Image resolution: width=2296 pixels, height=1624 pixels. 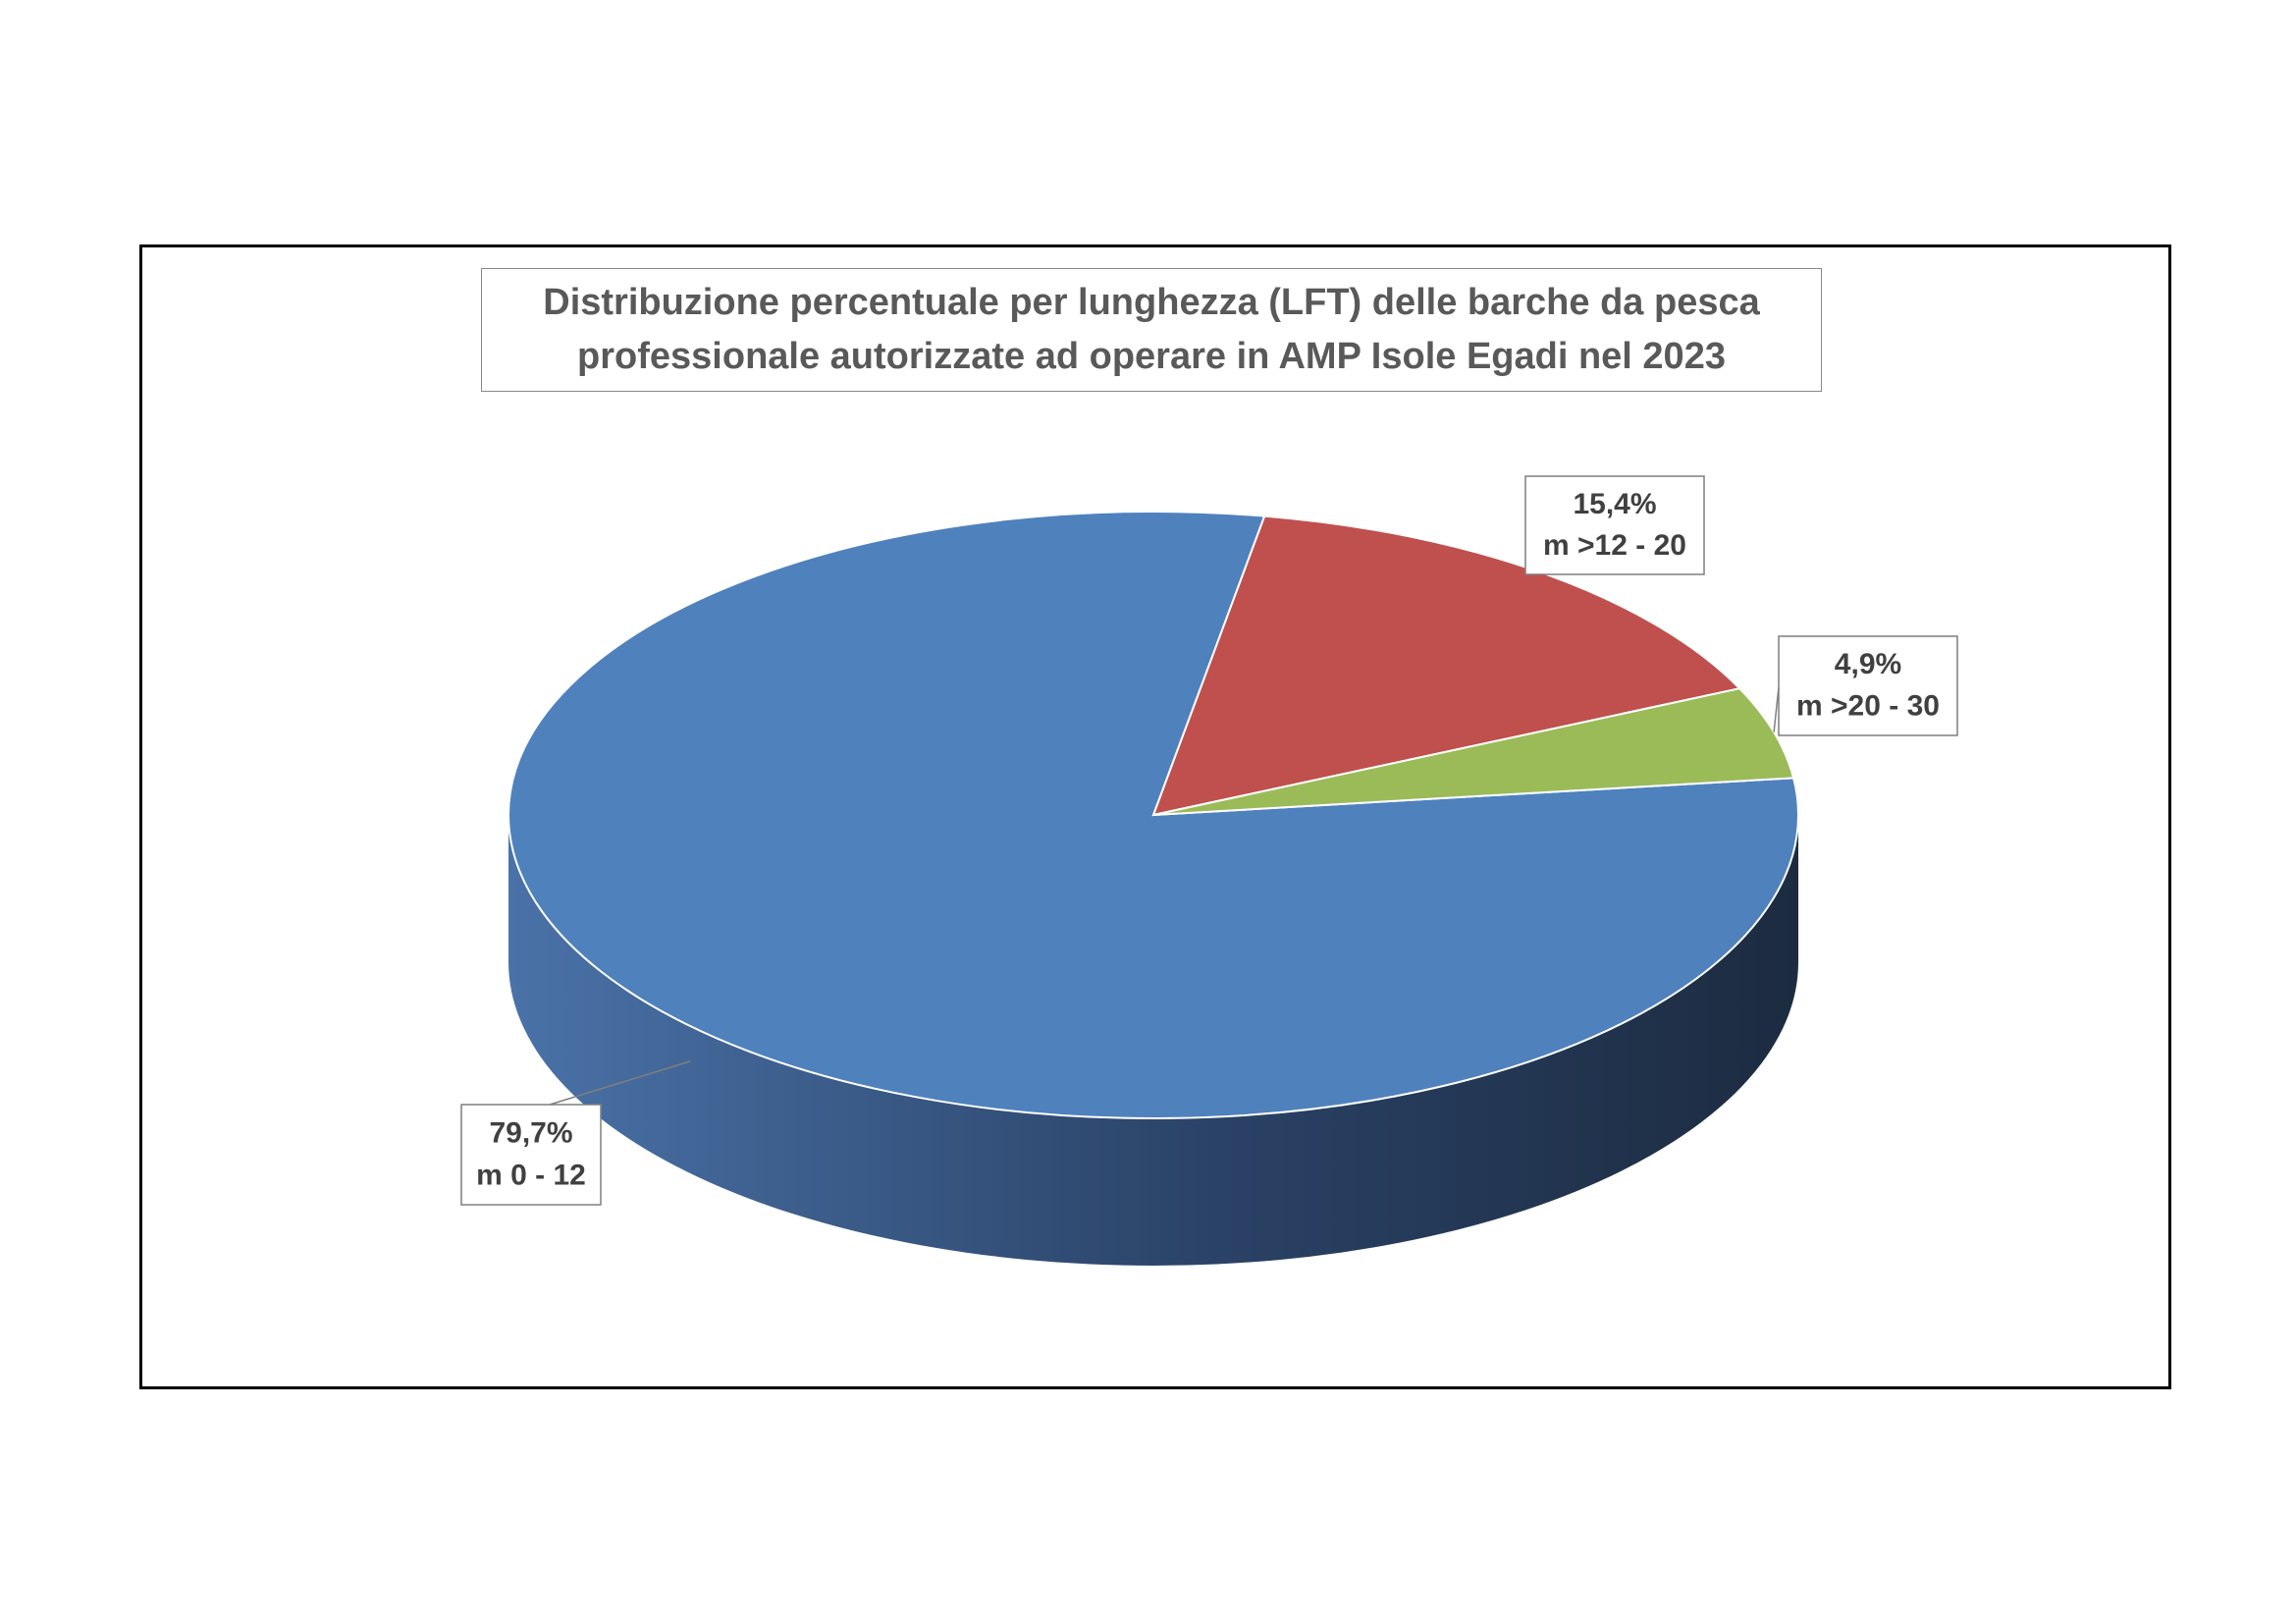 What do you see at coordinates (1868, 664) in the screenshot?
I see `data-label: 4,9%` at bounding box center [1868, 664].